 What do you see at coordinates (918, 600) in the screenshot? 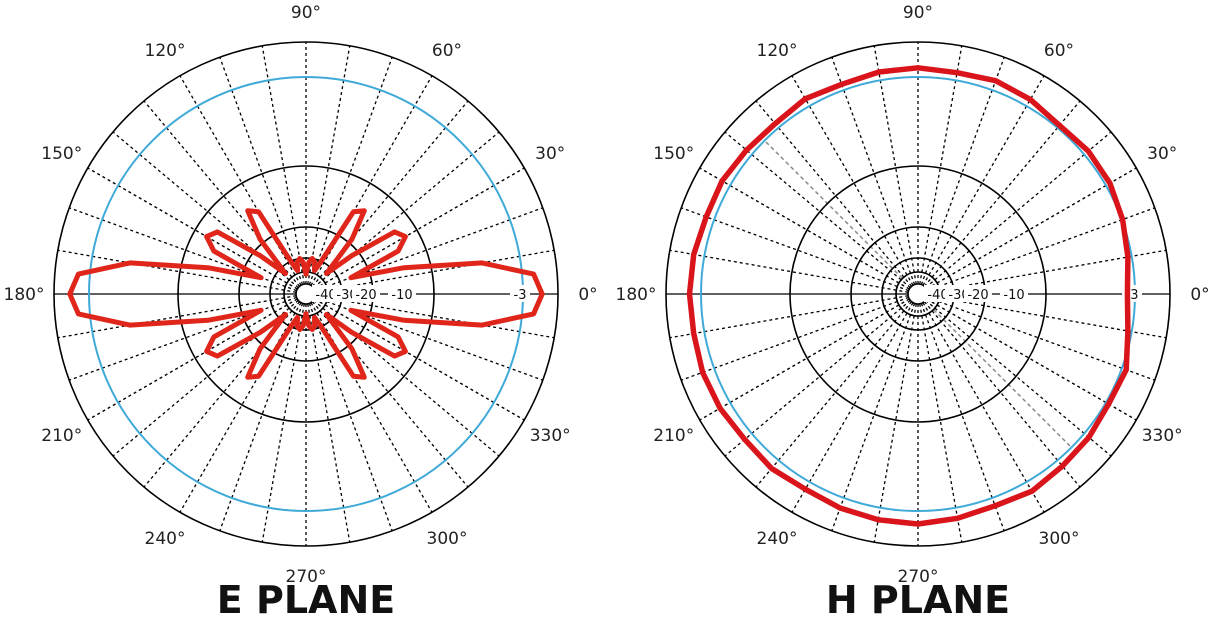
I see `plane-title: H PLANE` at bounding box center [918, 600].